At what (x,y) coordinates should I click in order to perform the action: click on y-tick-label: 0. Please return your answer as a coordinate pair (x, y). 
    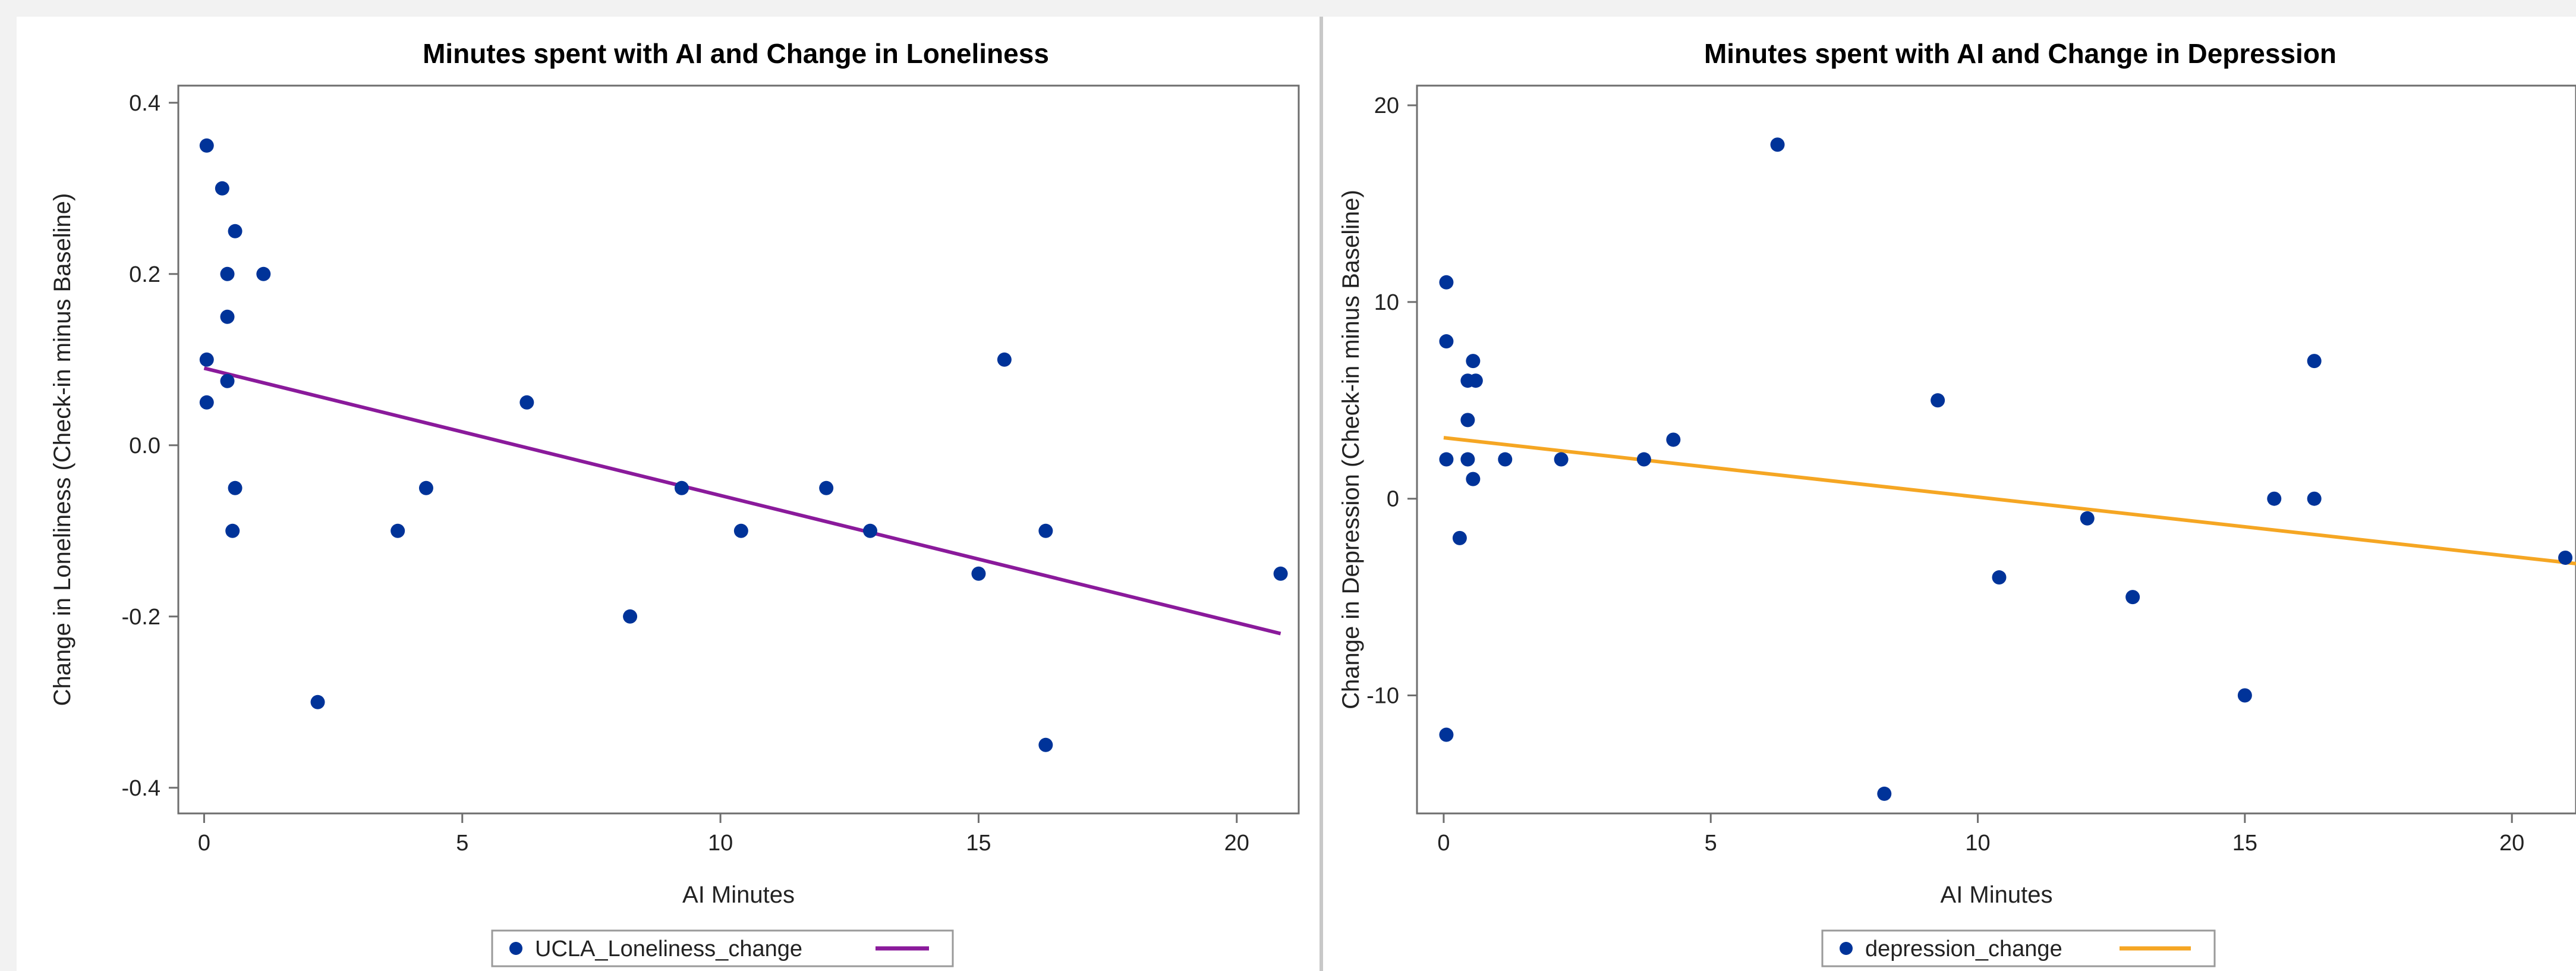
    Looking at the image, I should click on (1393, 499).